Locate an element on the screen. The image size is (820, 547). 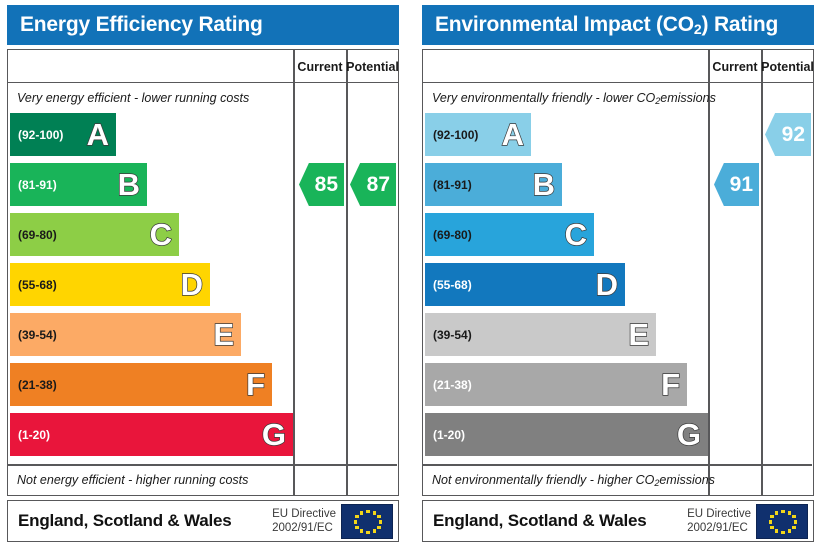
band-range-g: (1-20) is located at coordinates (449, 434).